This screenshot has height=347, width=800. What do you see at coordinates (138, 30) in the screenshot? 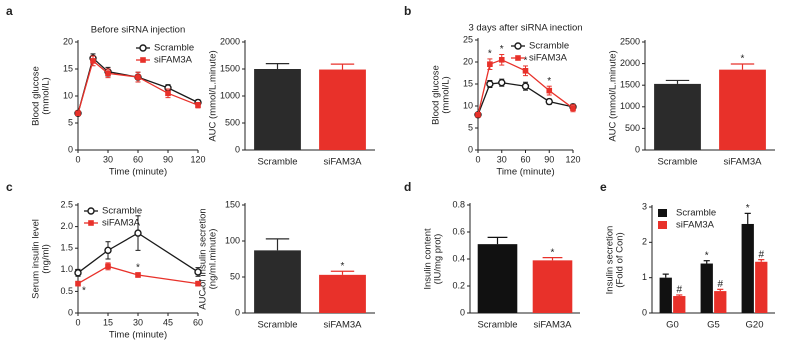
I see `chart-title: Before siRNA injection` at bounding box center [138, 30].